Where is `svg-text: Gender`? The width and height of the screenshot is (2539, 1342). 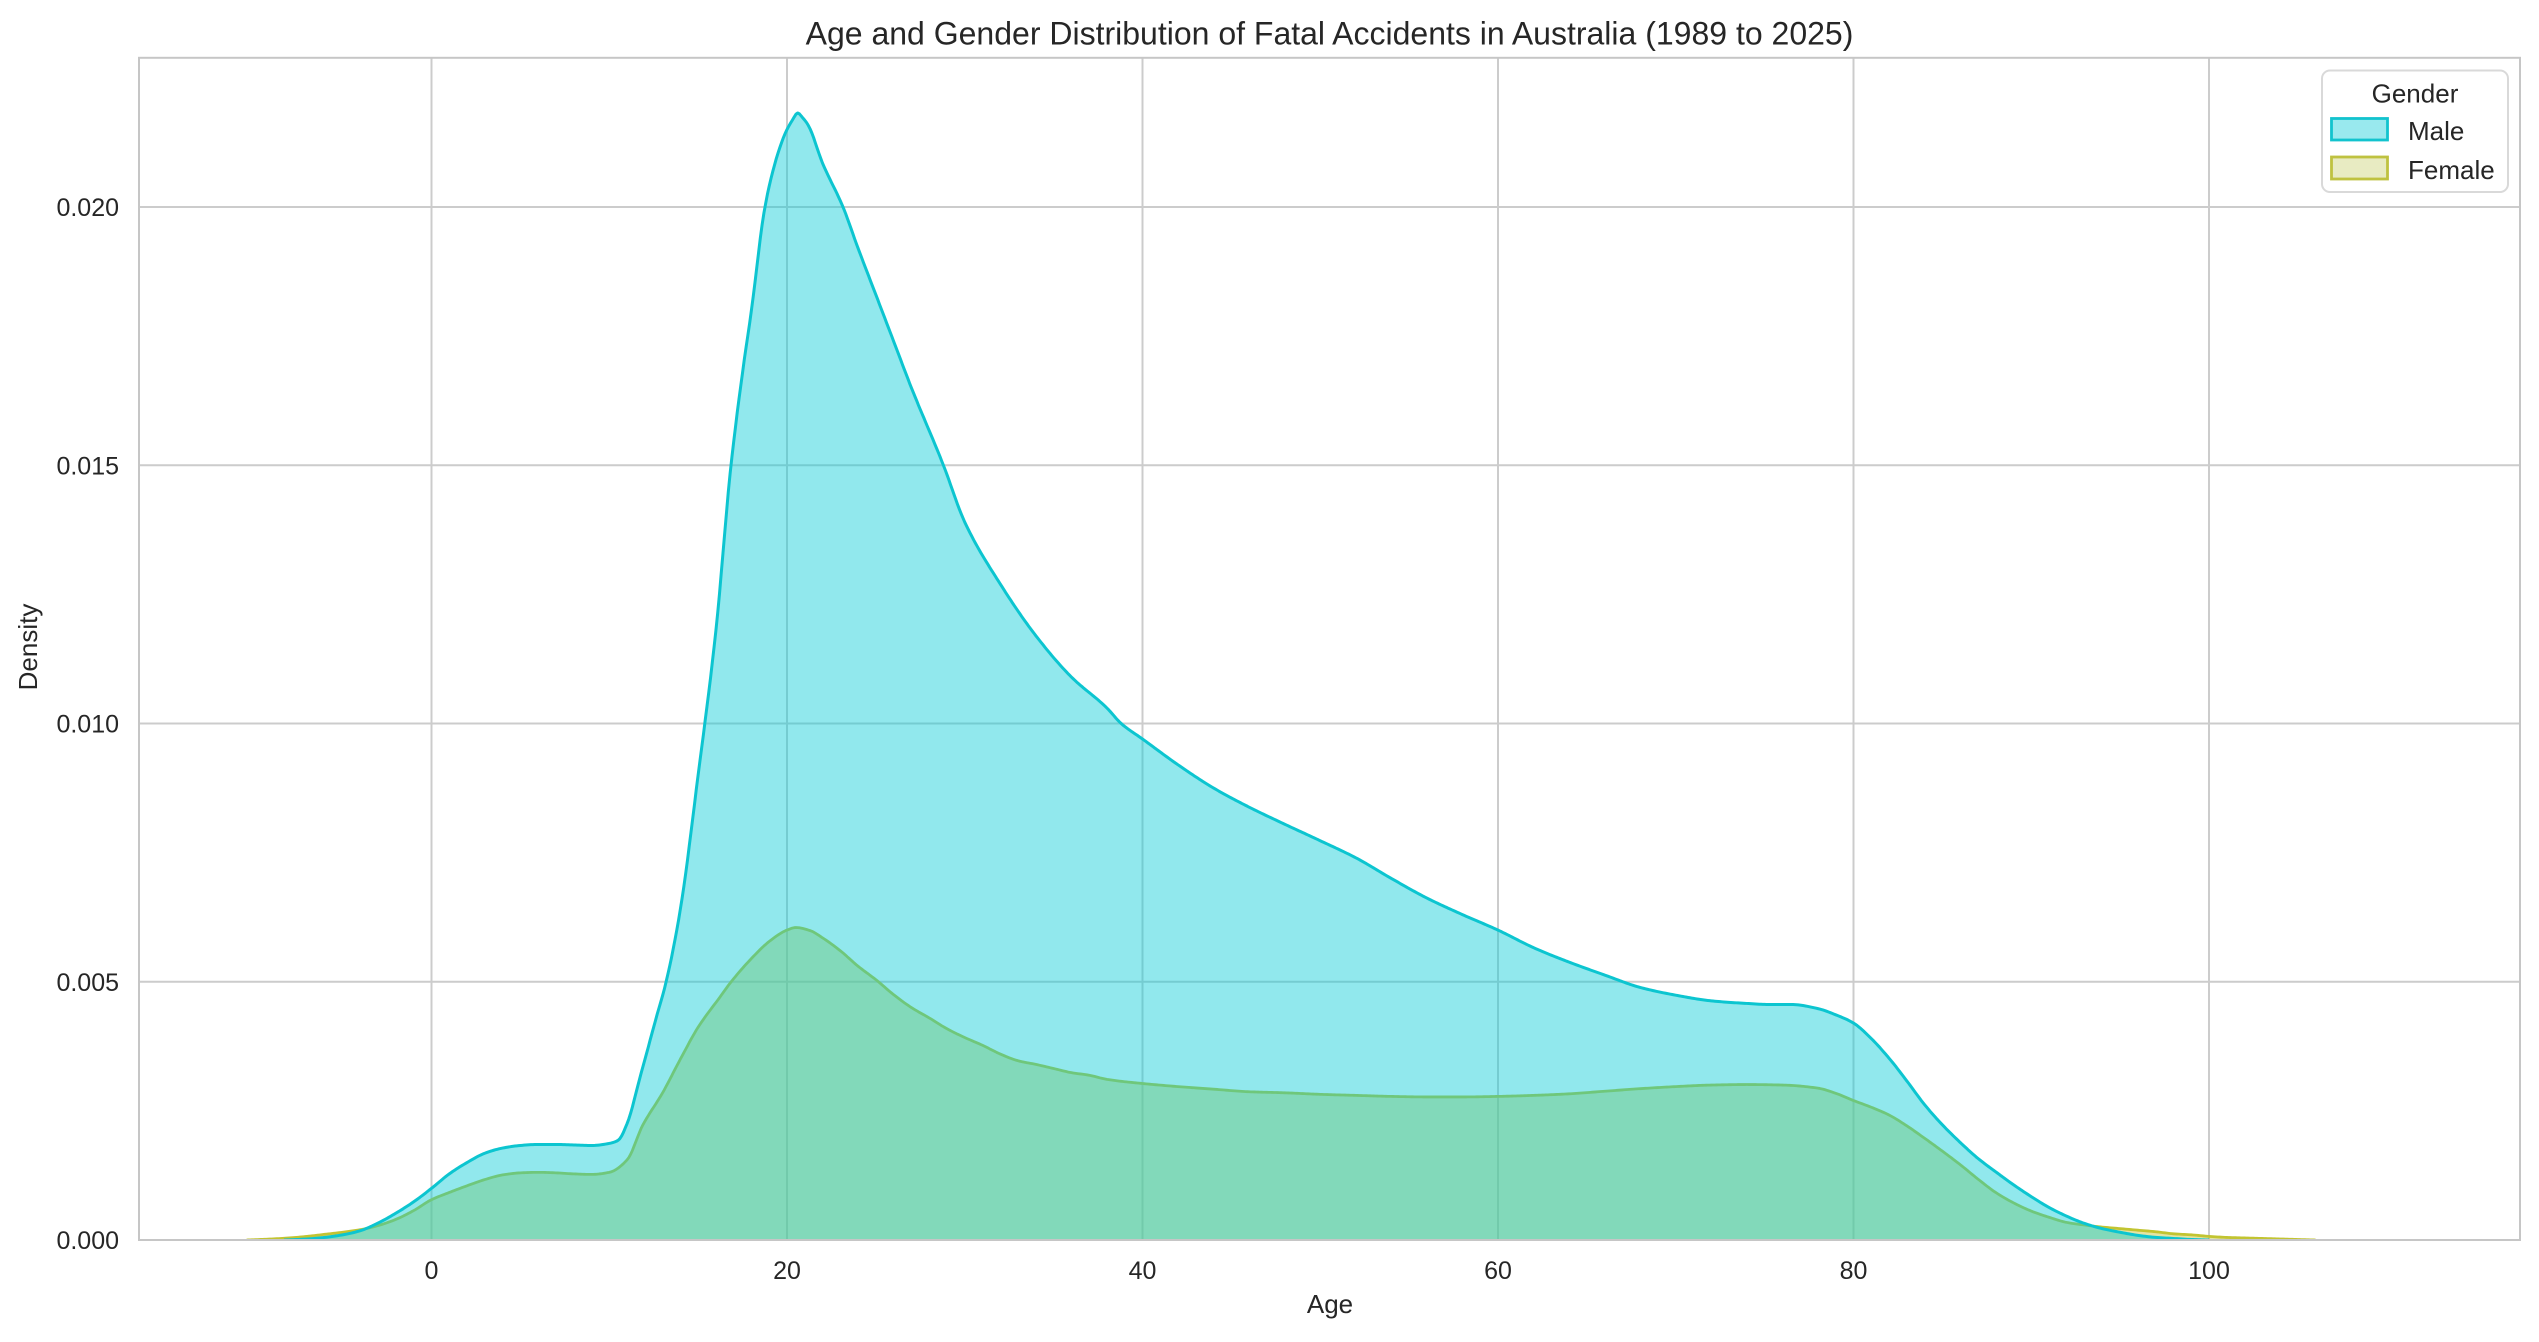
svg-text: Gender is located at coordinates (2415, 94).